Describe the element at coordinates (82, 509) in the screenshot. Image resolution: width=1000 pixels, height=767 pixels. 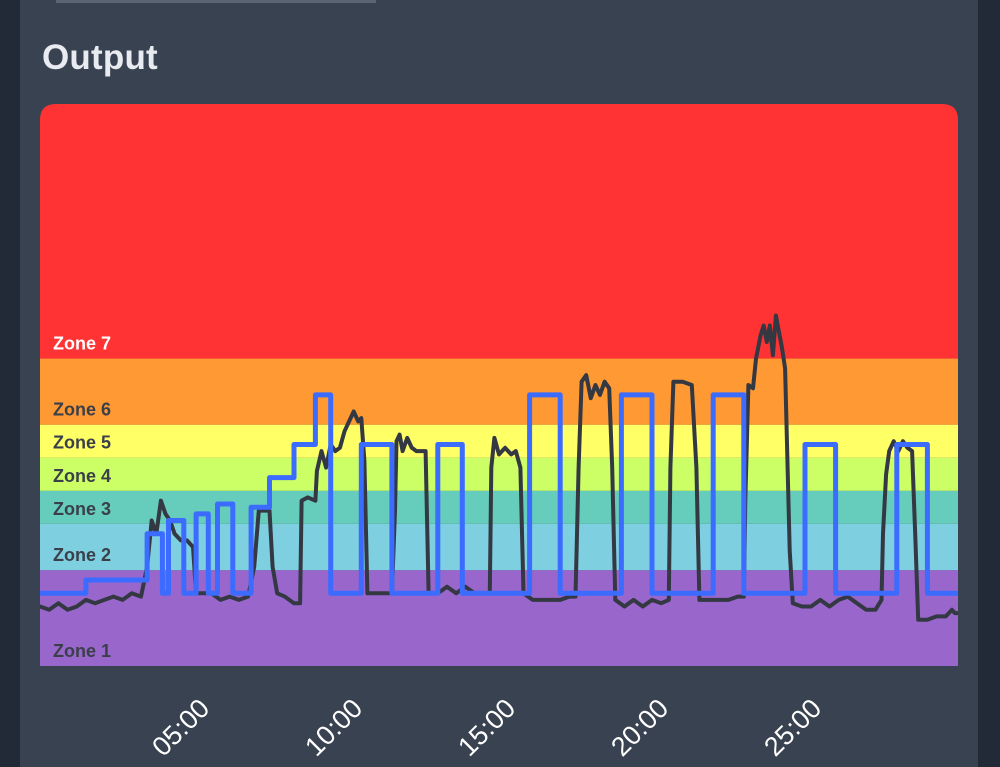
I see `zone-label-3: Zone 3` at that location.